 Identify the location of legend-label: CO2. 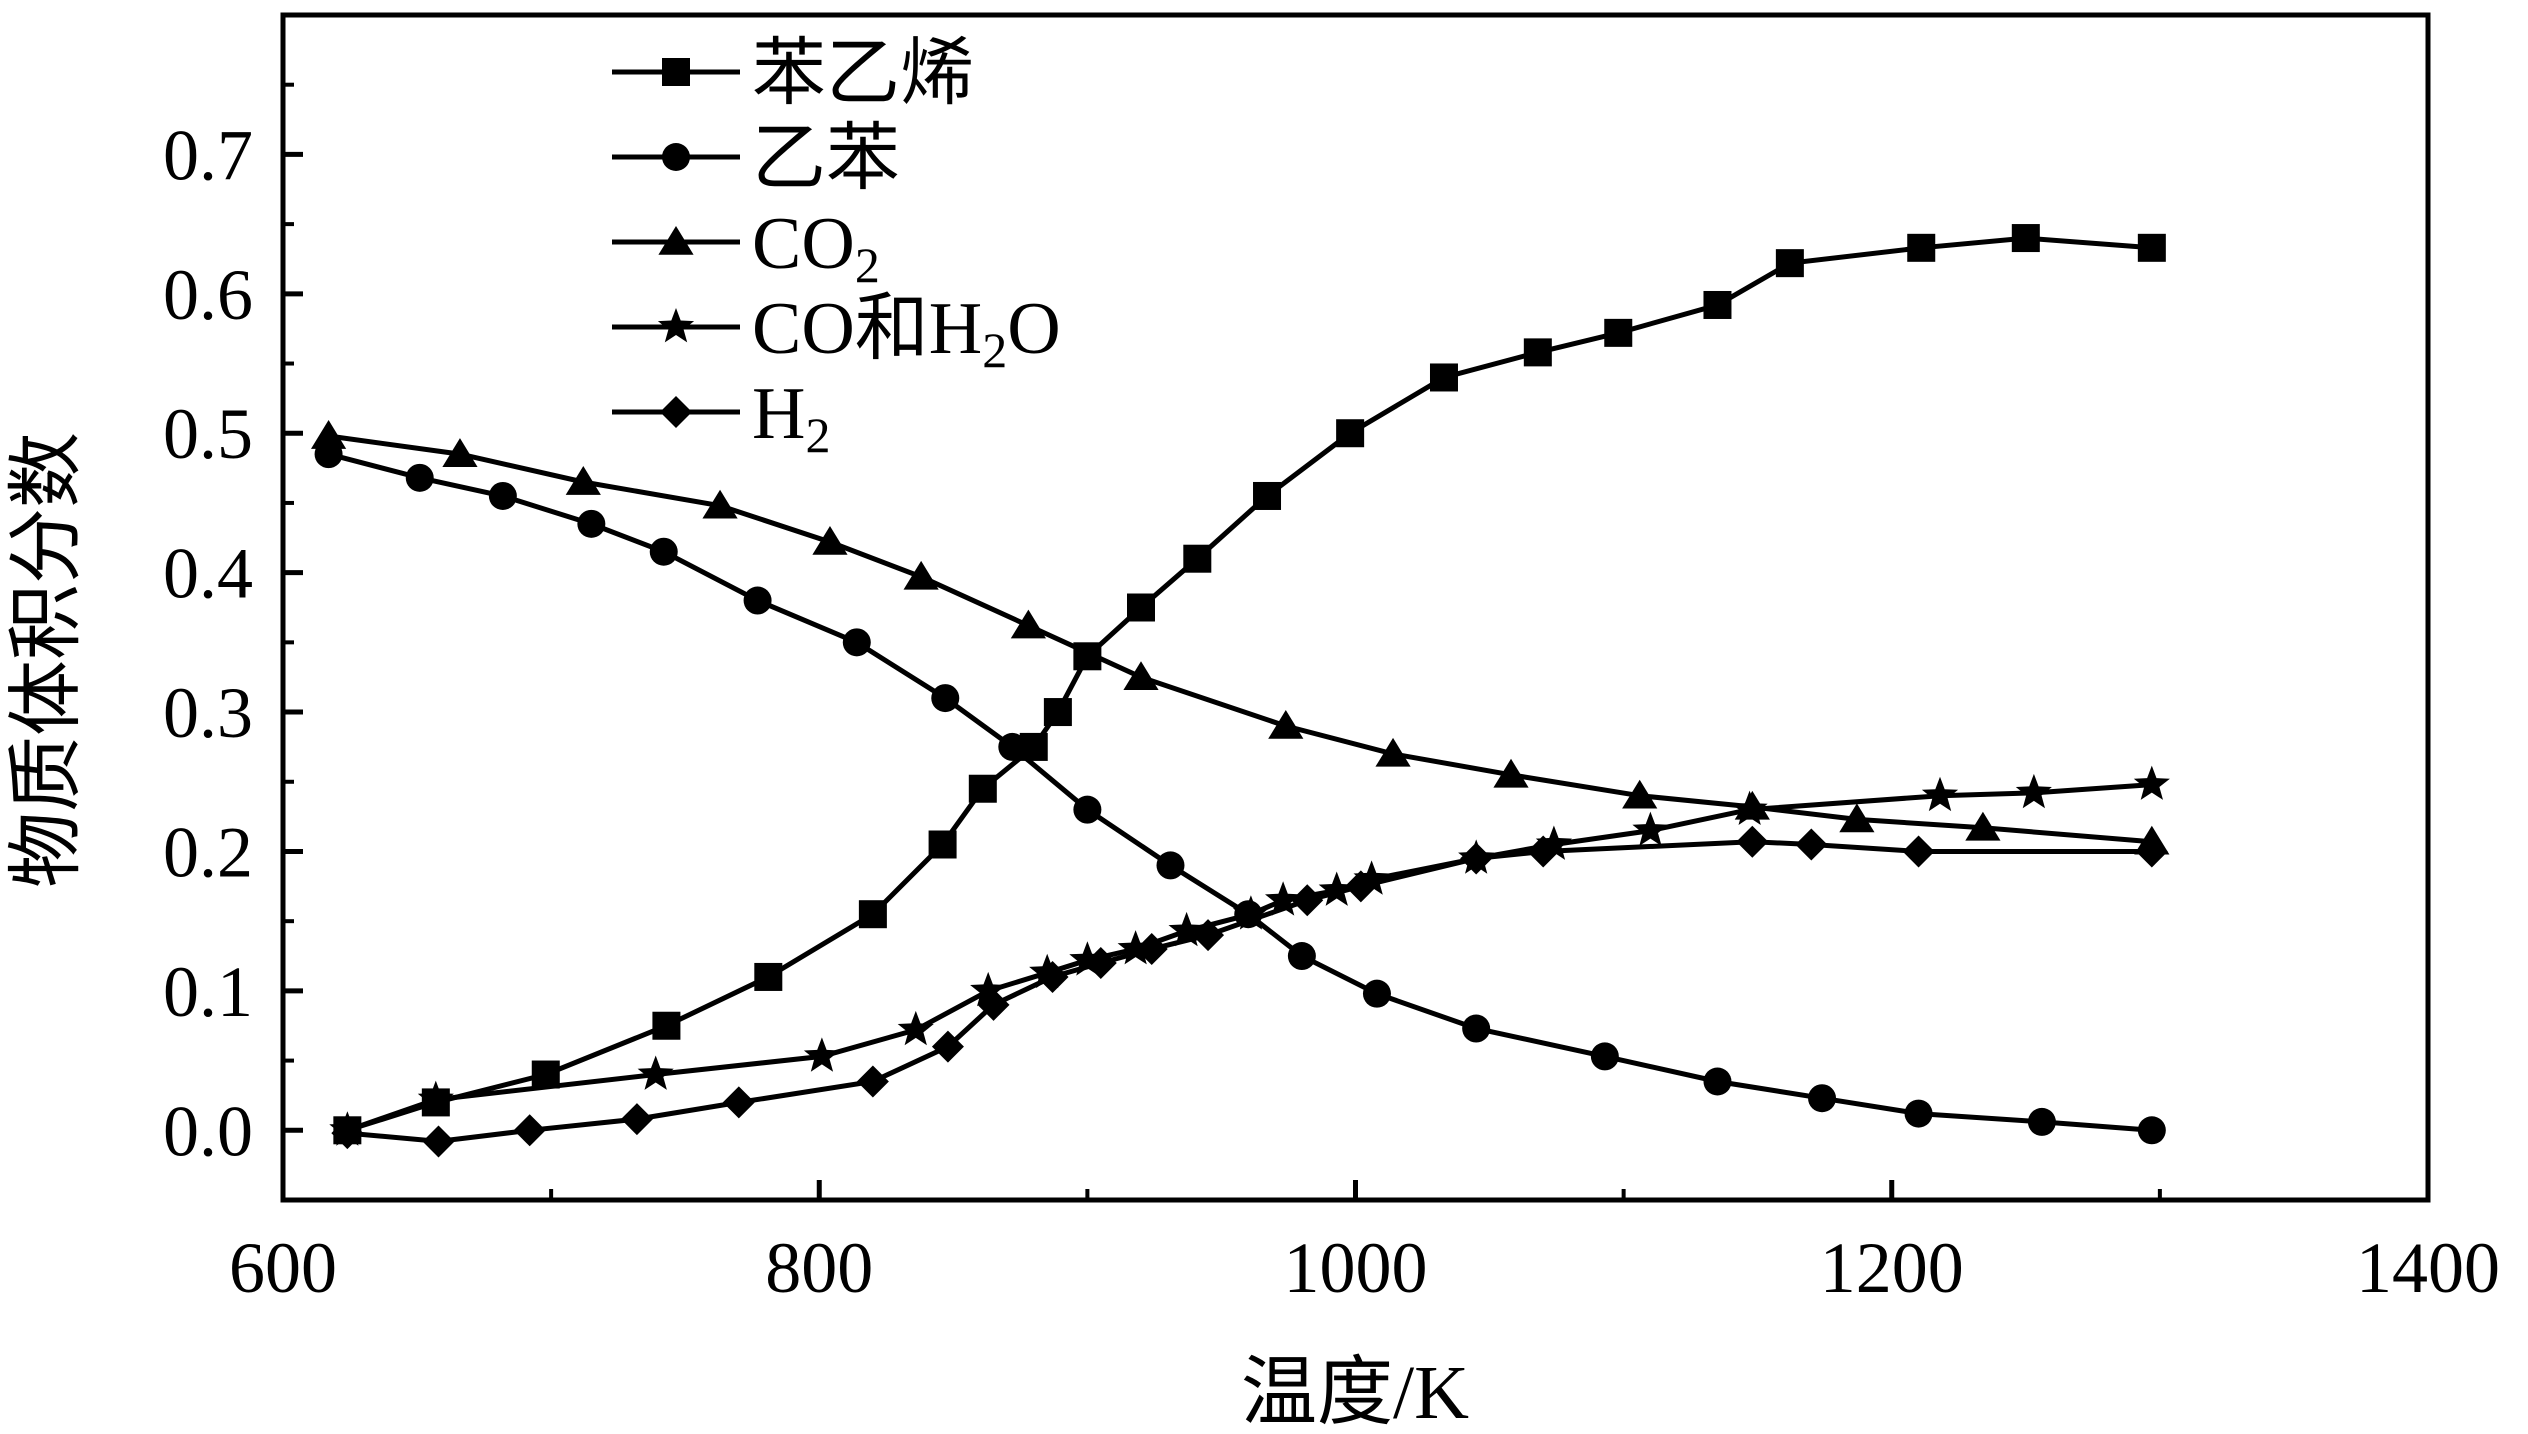
(816, 248).